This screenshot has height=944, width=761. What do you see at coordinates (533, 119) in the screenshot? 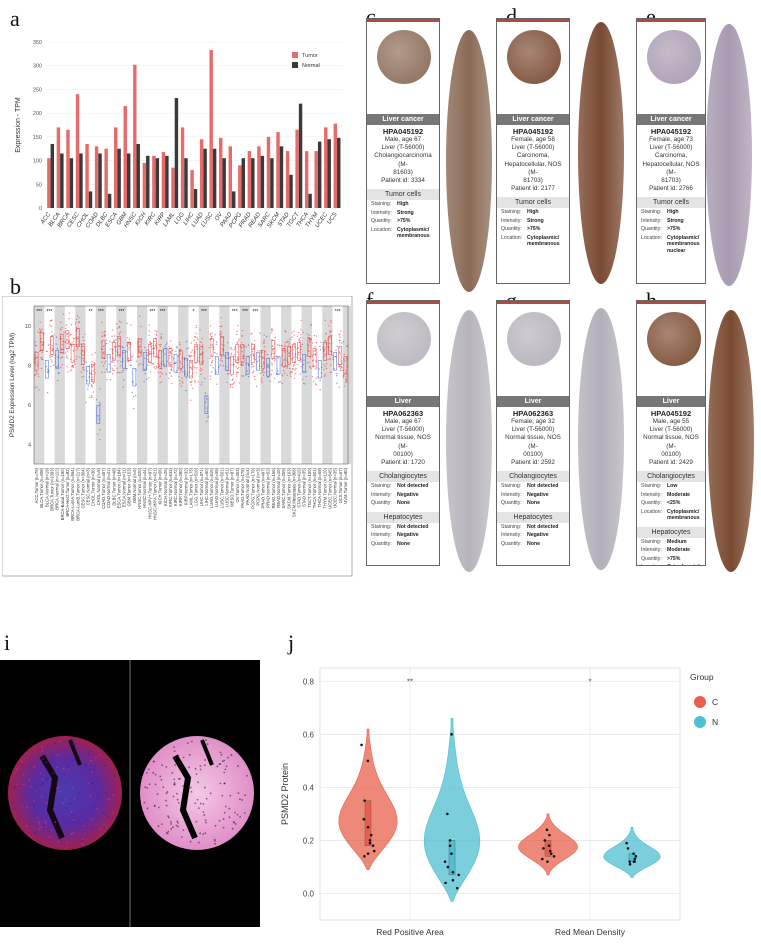
I see `card-tissue-band: Liver cancer` at bounding box center [533, 119].